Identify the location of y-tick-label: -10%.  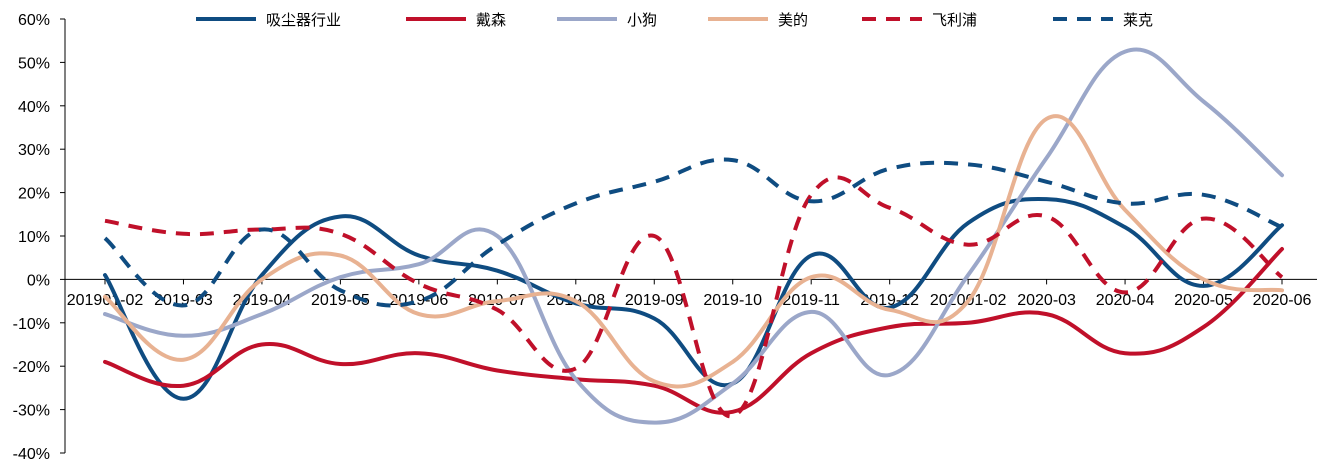
(31, 324).